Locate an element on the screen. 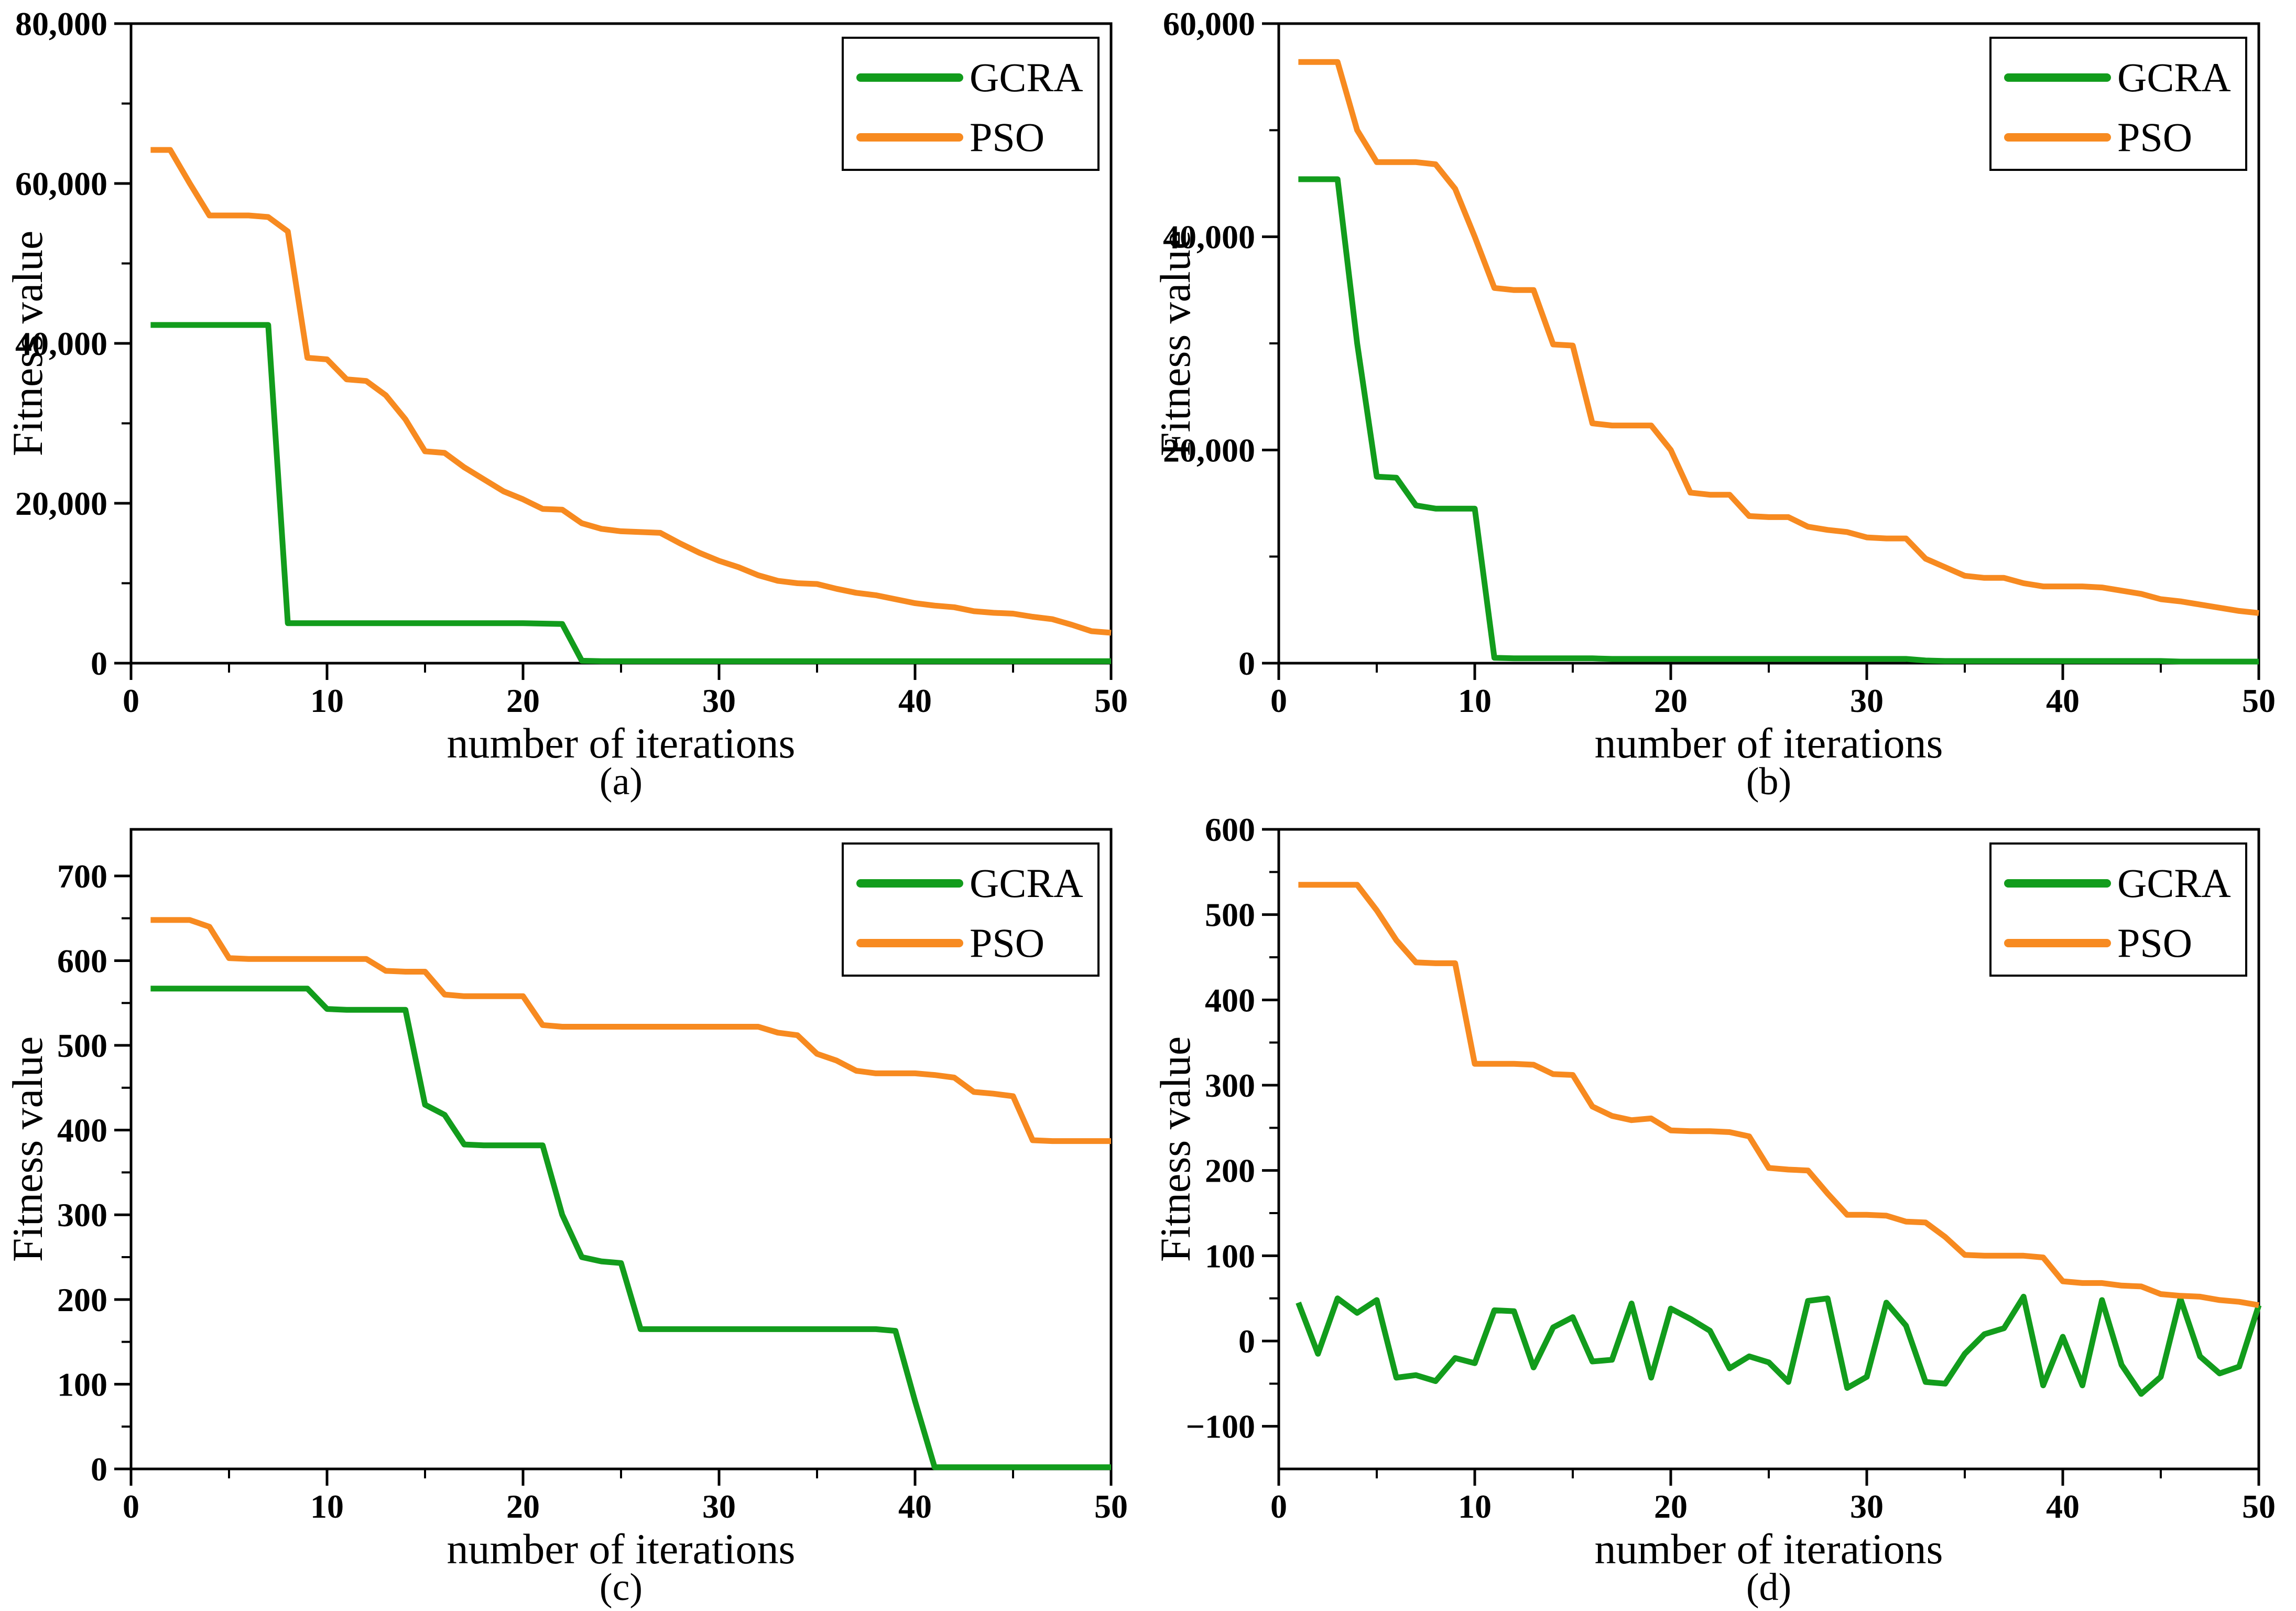 This screenshot has height=1611, width=2296. chart-d-caption: (d) is located at coordinates (1769, 1588).